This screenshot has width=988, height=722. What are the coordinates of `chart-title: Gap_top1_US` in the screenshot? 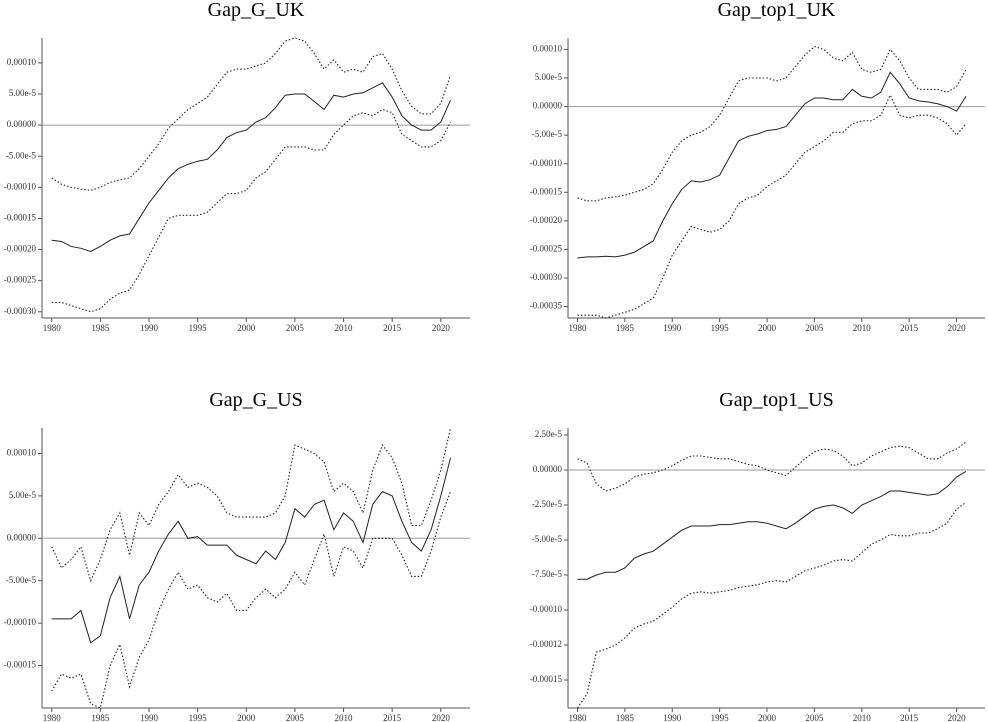 It's located at (776, 400).